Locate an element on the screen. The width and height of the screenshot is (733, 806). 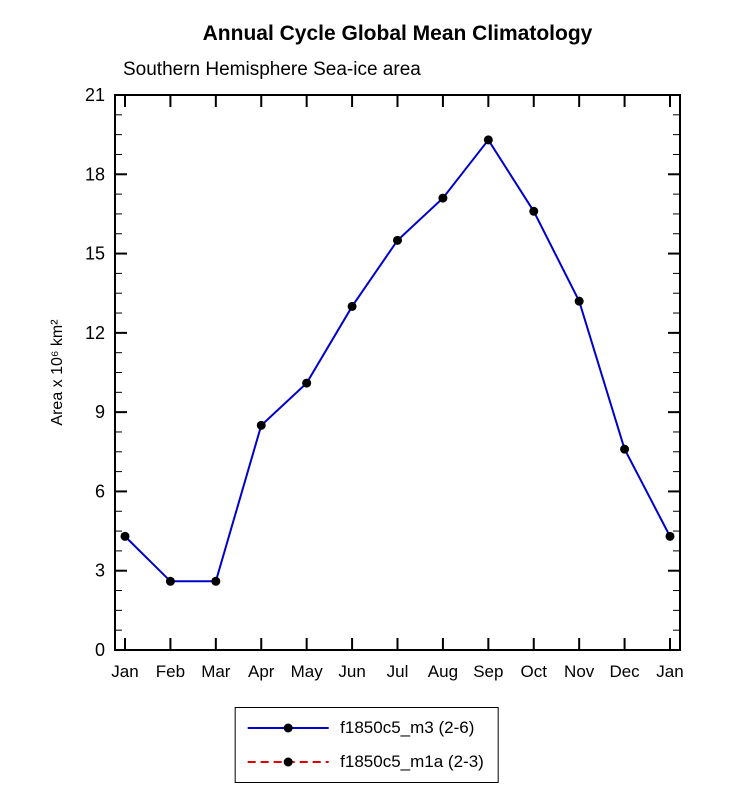
x-tick-label: Nov is located at coordinates (579, 671).